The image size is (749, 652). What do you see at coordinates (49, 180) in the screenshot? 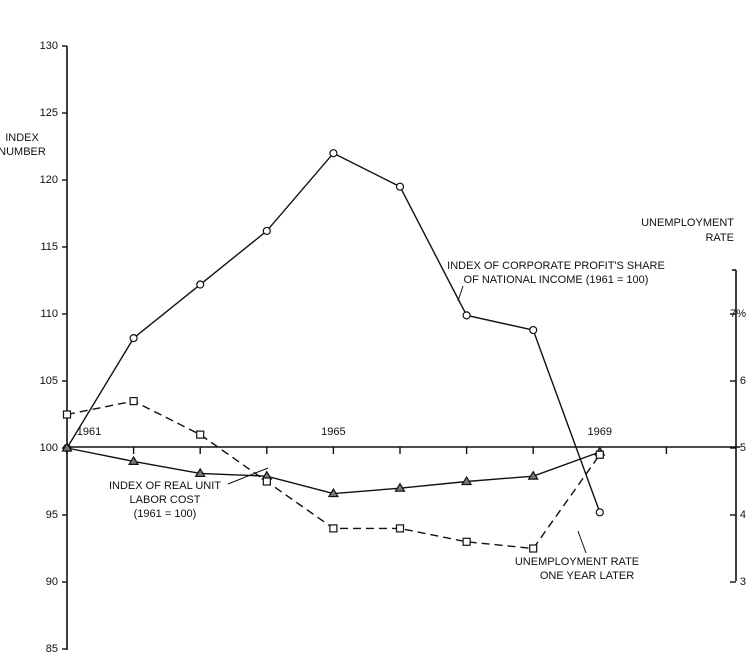
I see `y-tick-label: 120` at bounding box center [49, 180].